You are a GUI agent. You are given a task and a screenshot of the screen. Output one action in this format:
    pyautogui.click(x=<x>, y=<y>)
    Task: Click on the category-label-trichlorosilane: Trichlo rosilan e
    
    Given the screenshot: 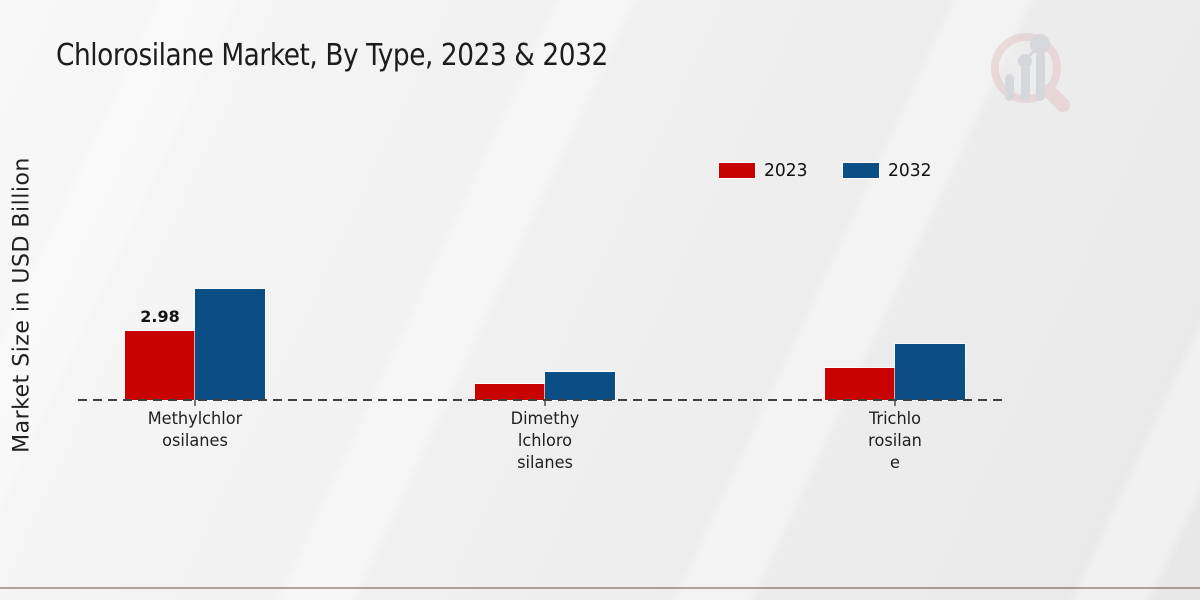 What is the action you would take?
    pyautogui.click(x=895, y=441)
    